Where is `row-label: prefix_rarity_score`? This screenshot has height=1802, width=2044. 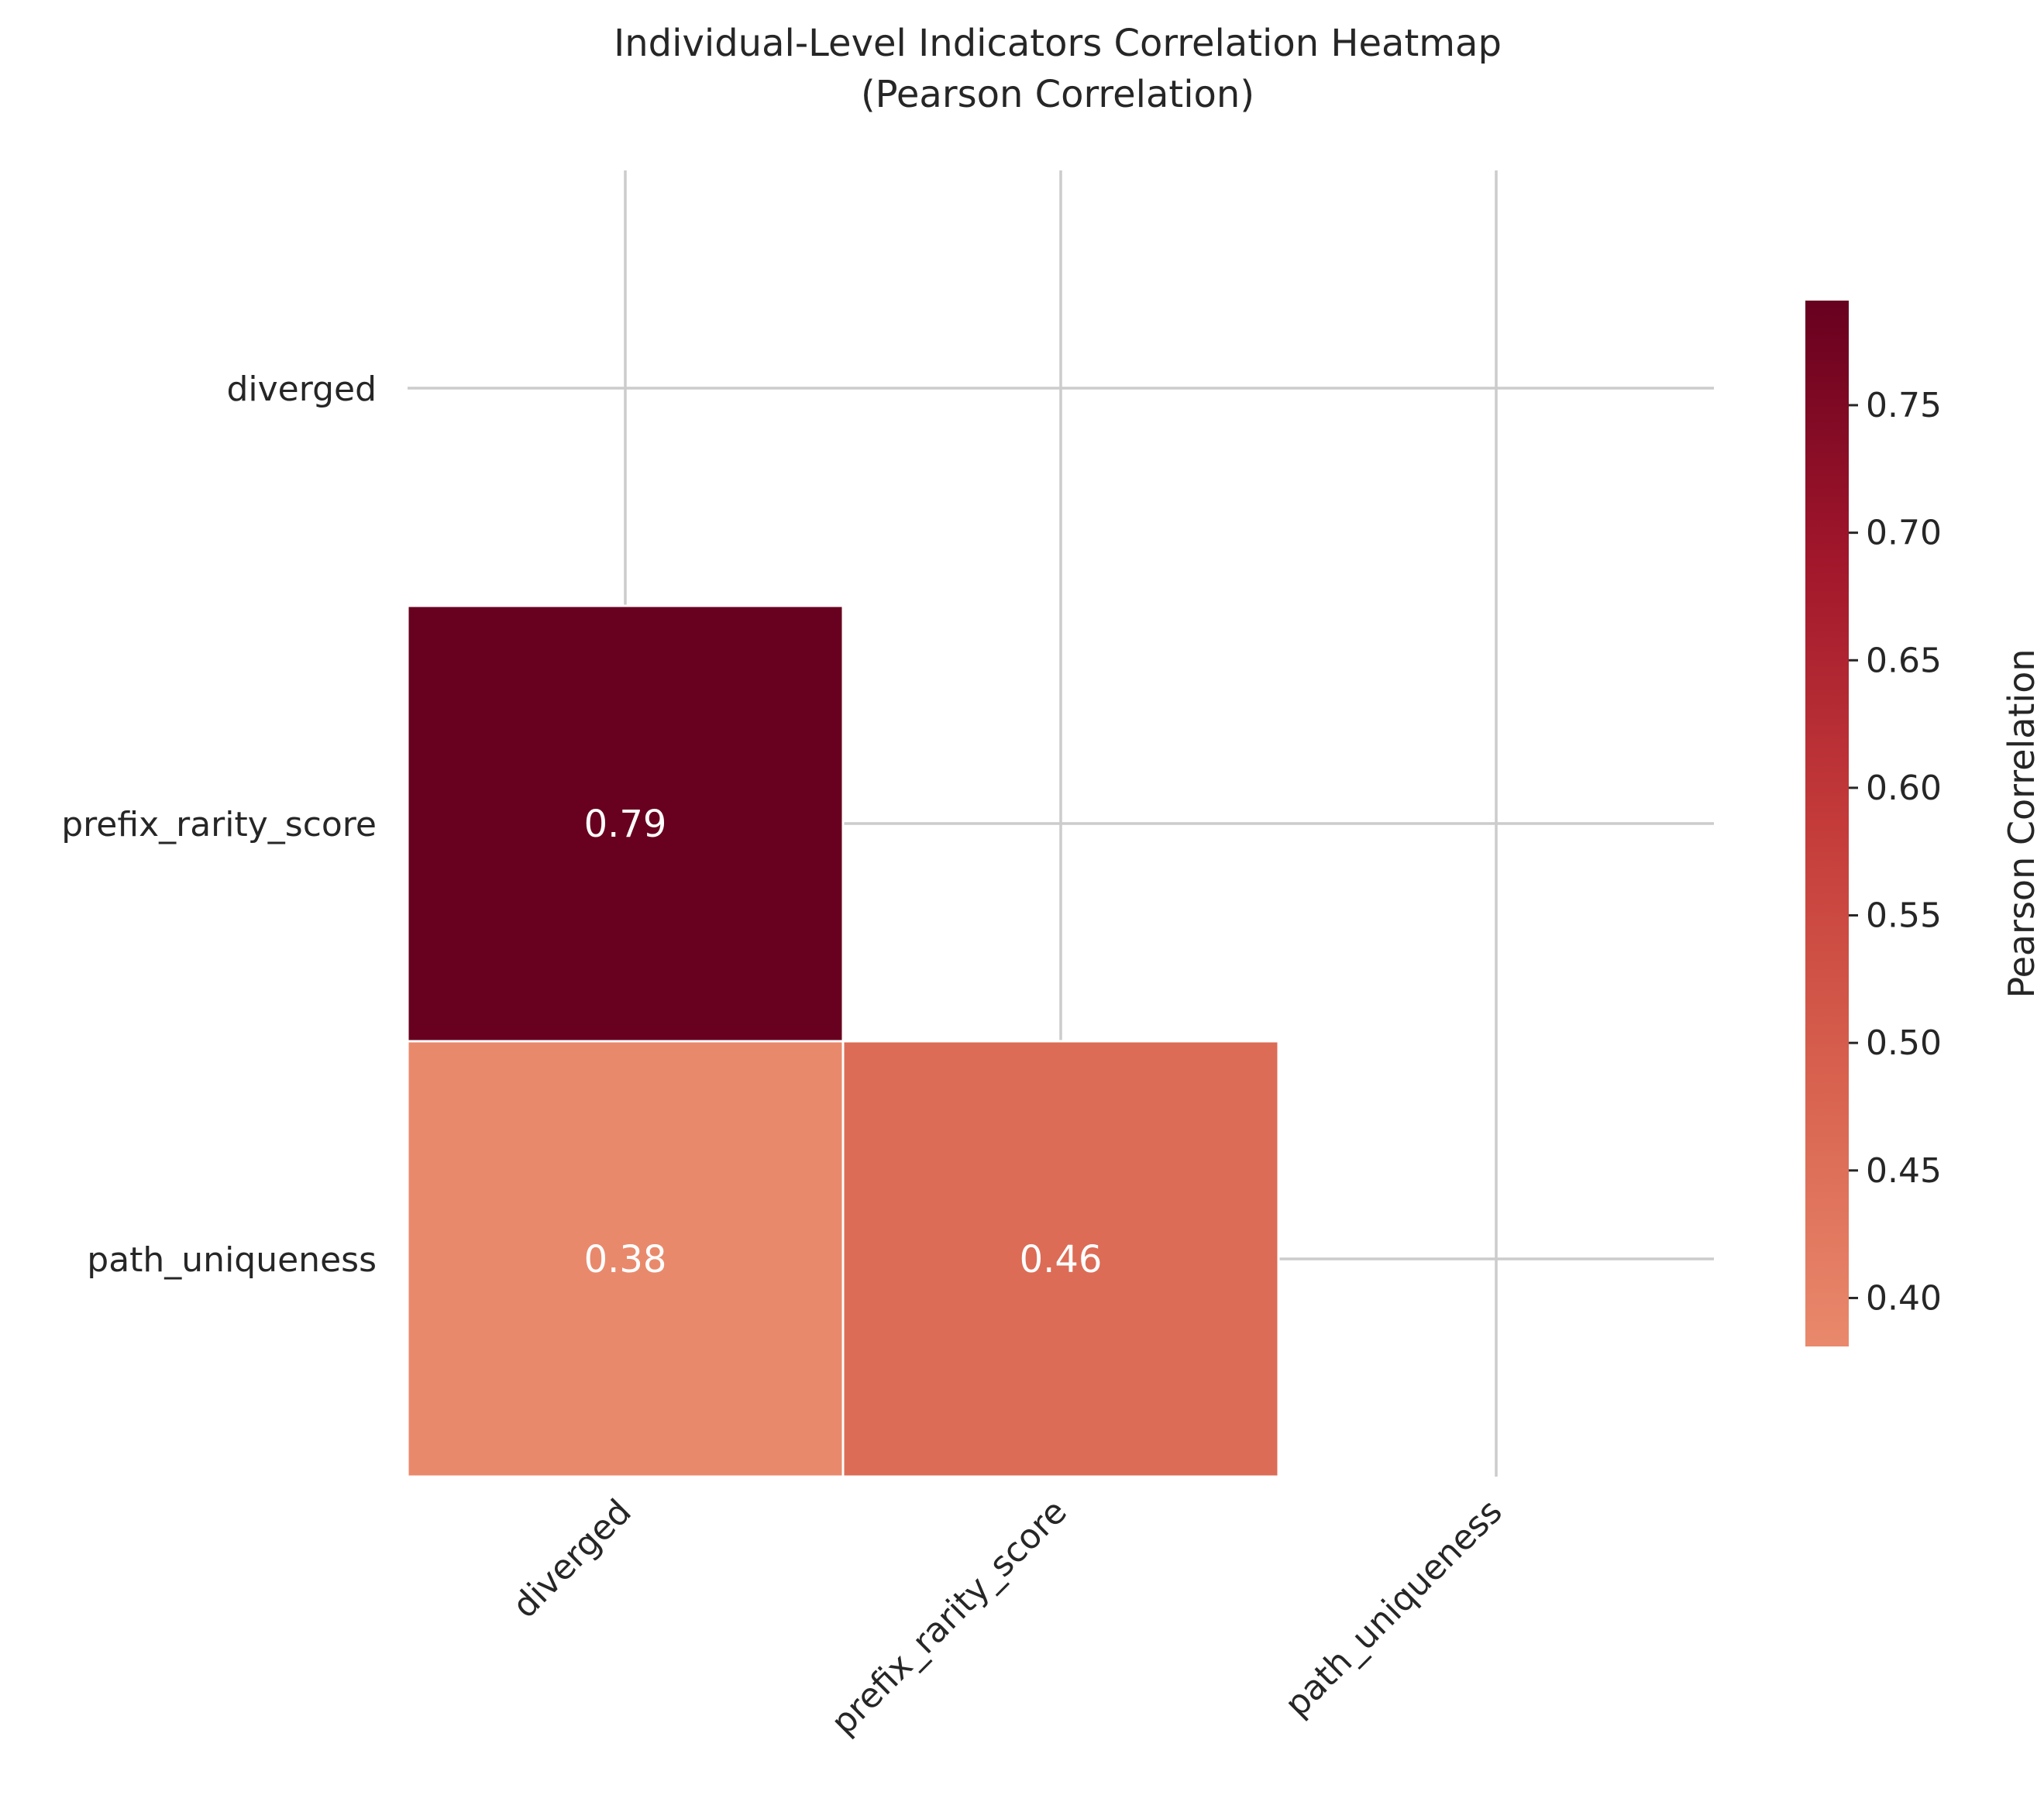
row-label: prefix_rarity_score is located at coordinates (219, 824).